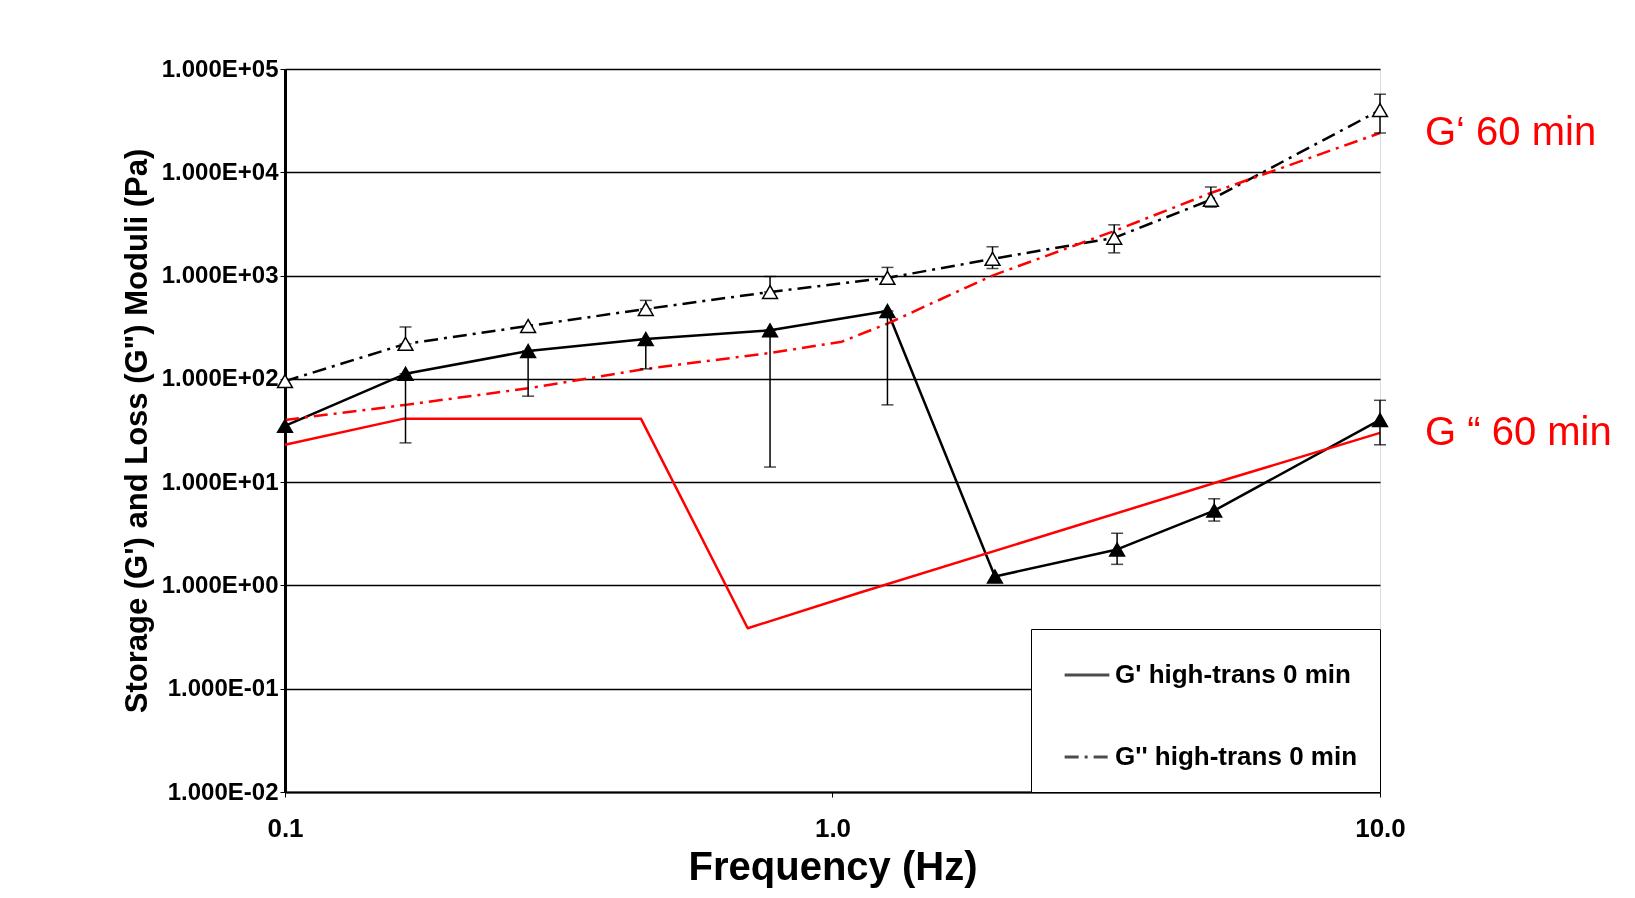 The width and height of the screenshot is (1635, 898). What do you see at coordinates (223, 688) in the screenshot?
I see `y-tick-label: 1.000E-01` at bounding box center [223, 688].